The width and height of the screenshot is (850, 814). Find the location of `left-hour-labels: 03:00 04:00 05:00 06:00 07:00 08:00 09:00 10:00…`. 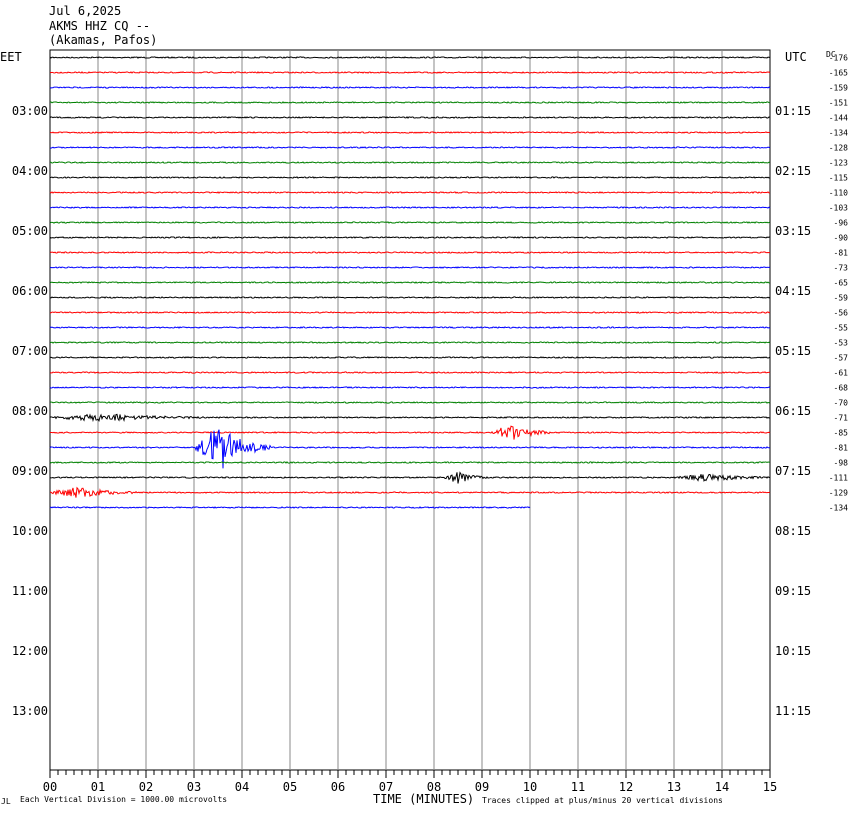

left-hour-labels: 03:00 04:00 05:00 06:00 07:00 08:00 09:00 10:00… is located at coordinates (30, 411).